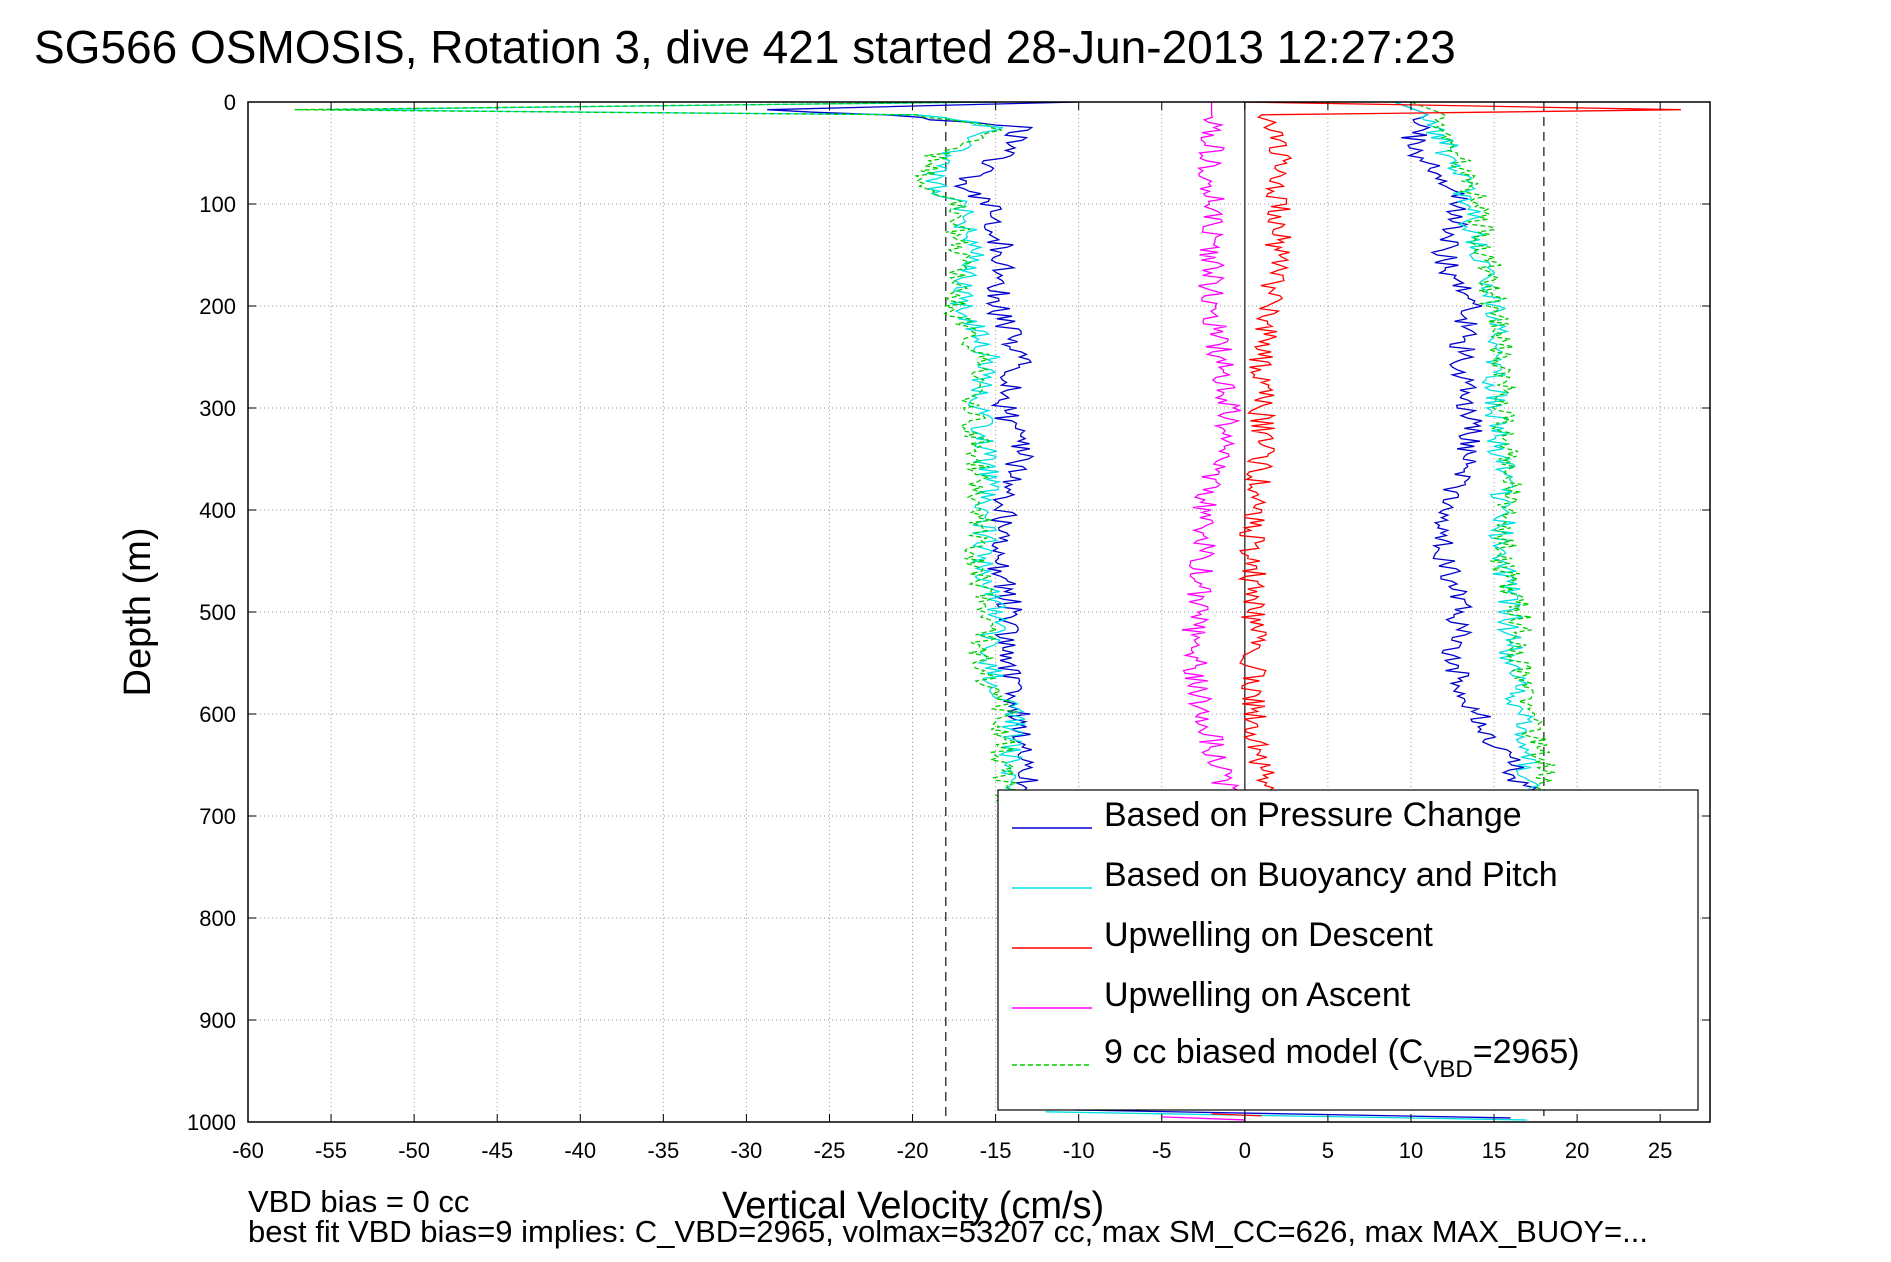  I want to click on x-tick-label: 15, so click(1494, 1150).